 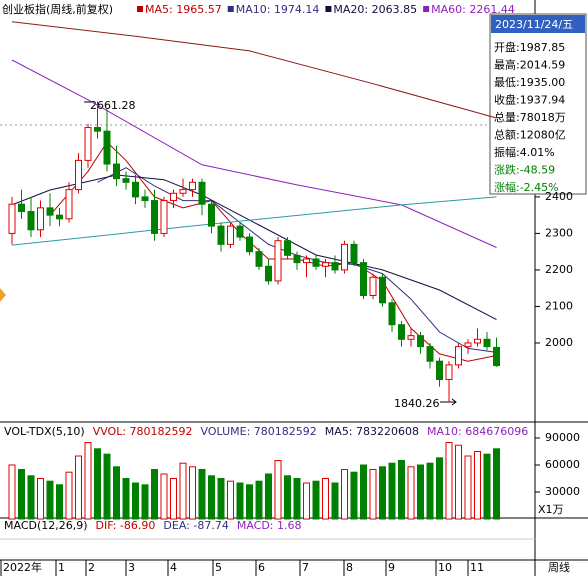 I want to click on x-tick-label: 5, so click(x=218, y=567).